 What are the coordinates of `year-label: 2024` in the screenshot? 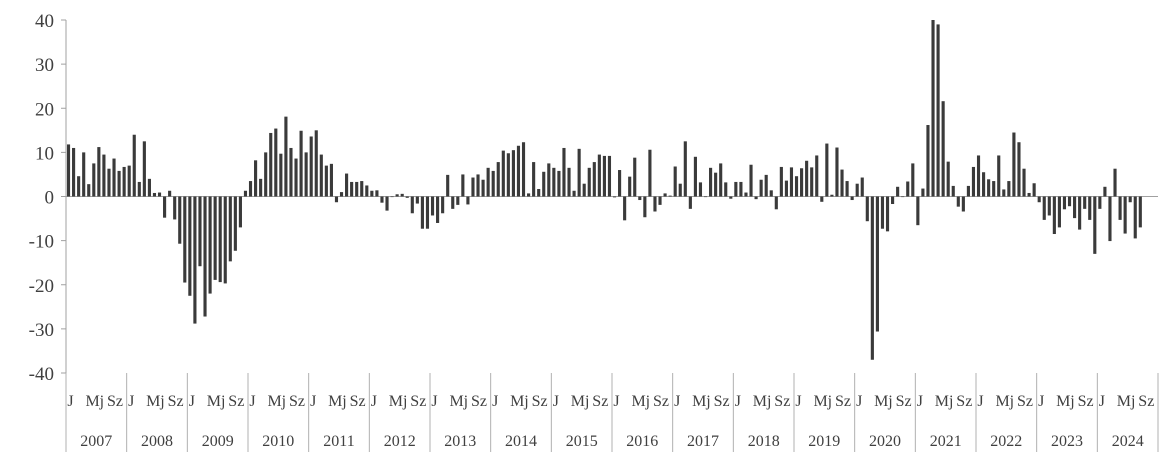 It's located at (1128, 441).